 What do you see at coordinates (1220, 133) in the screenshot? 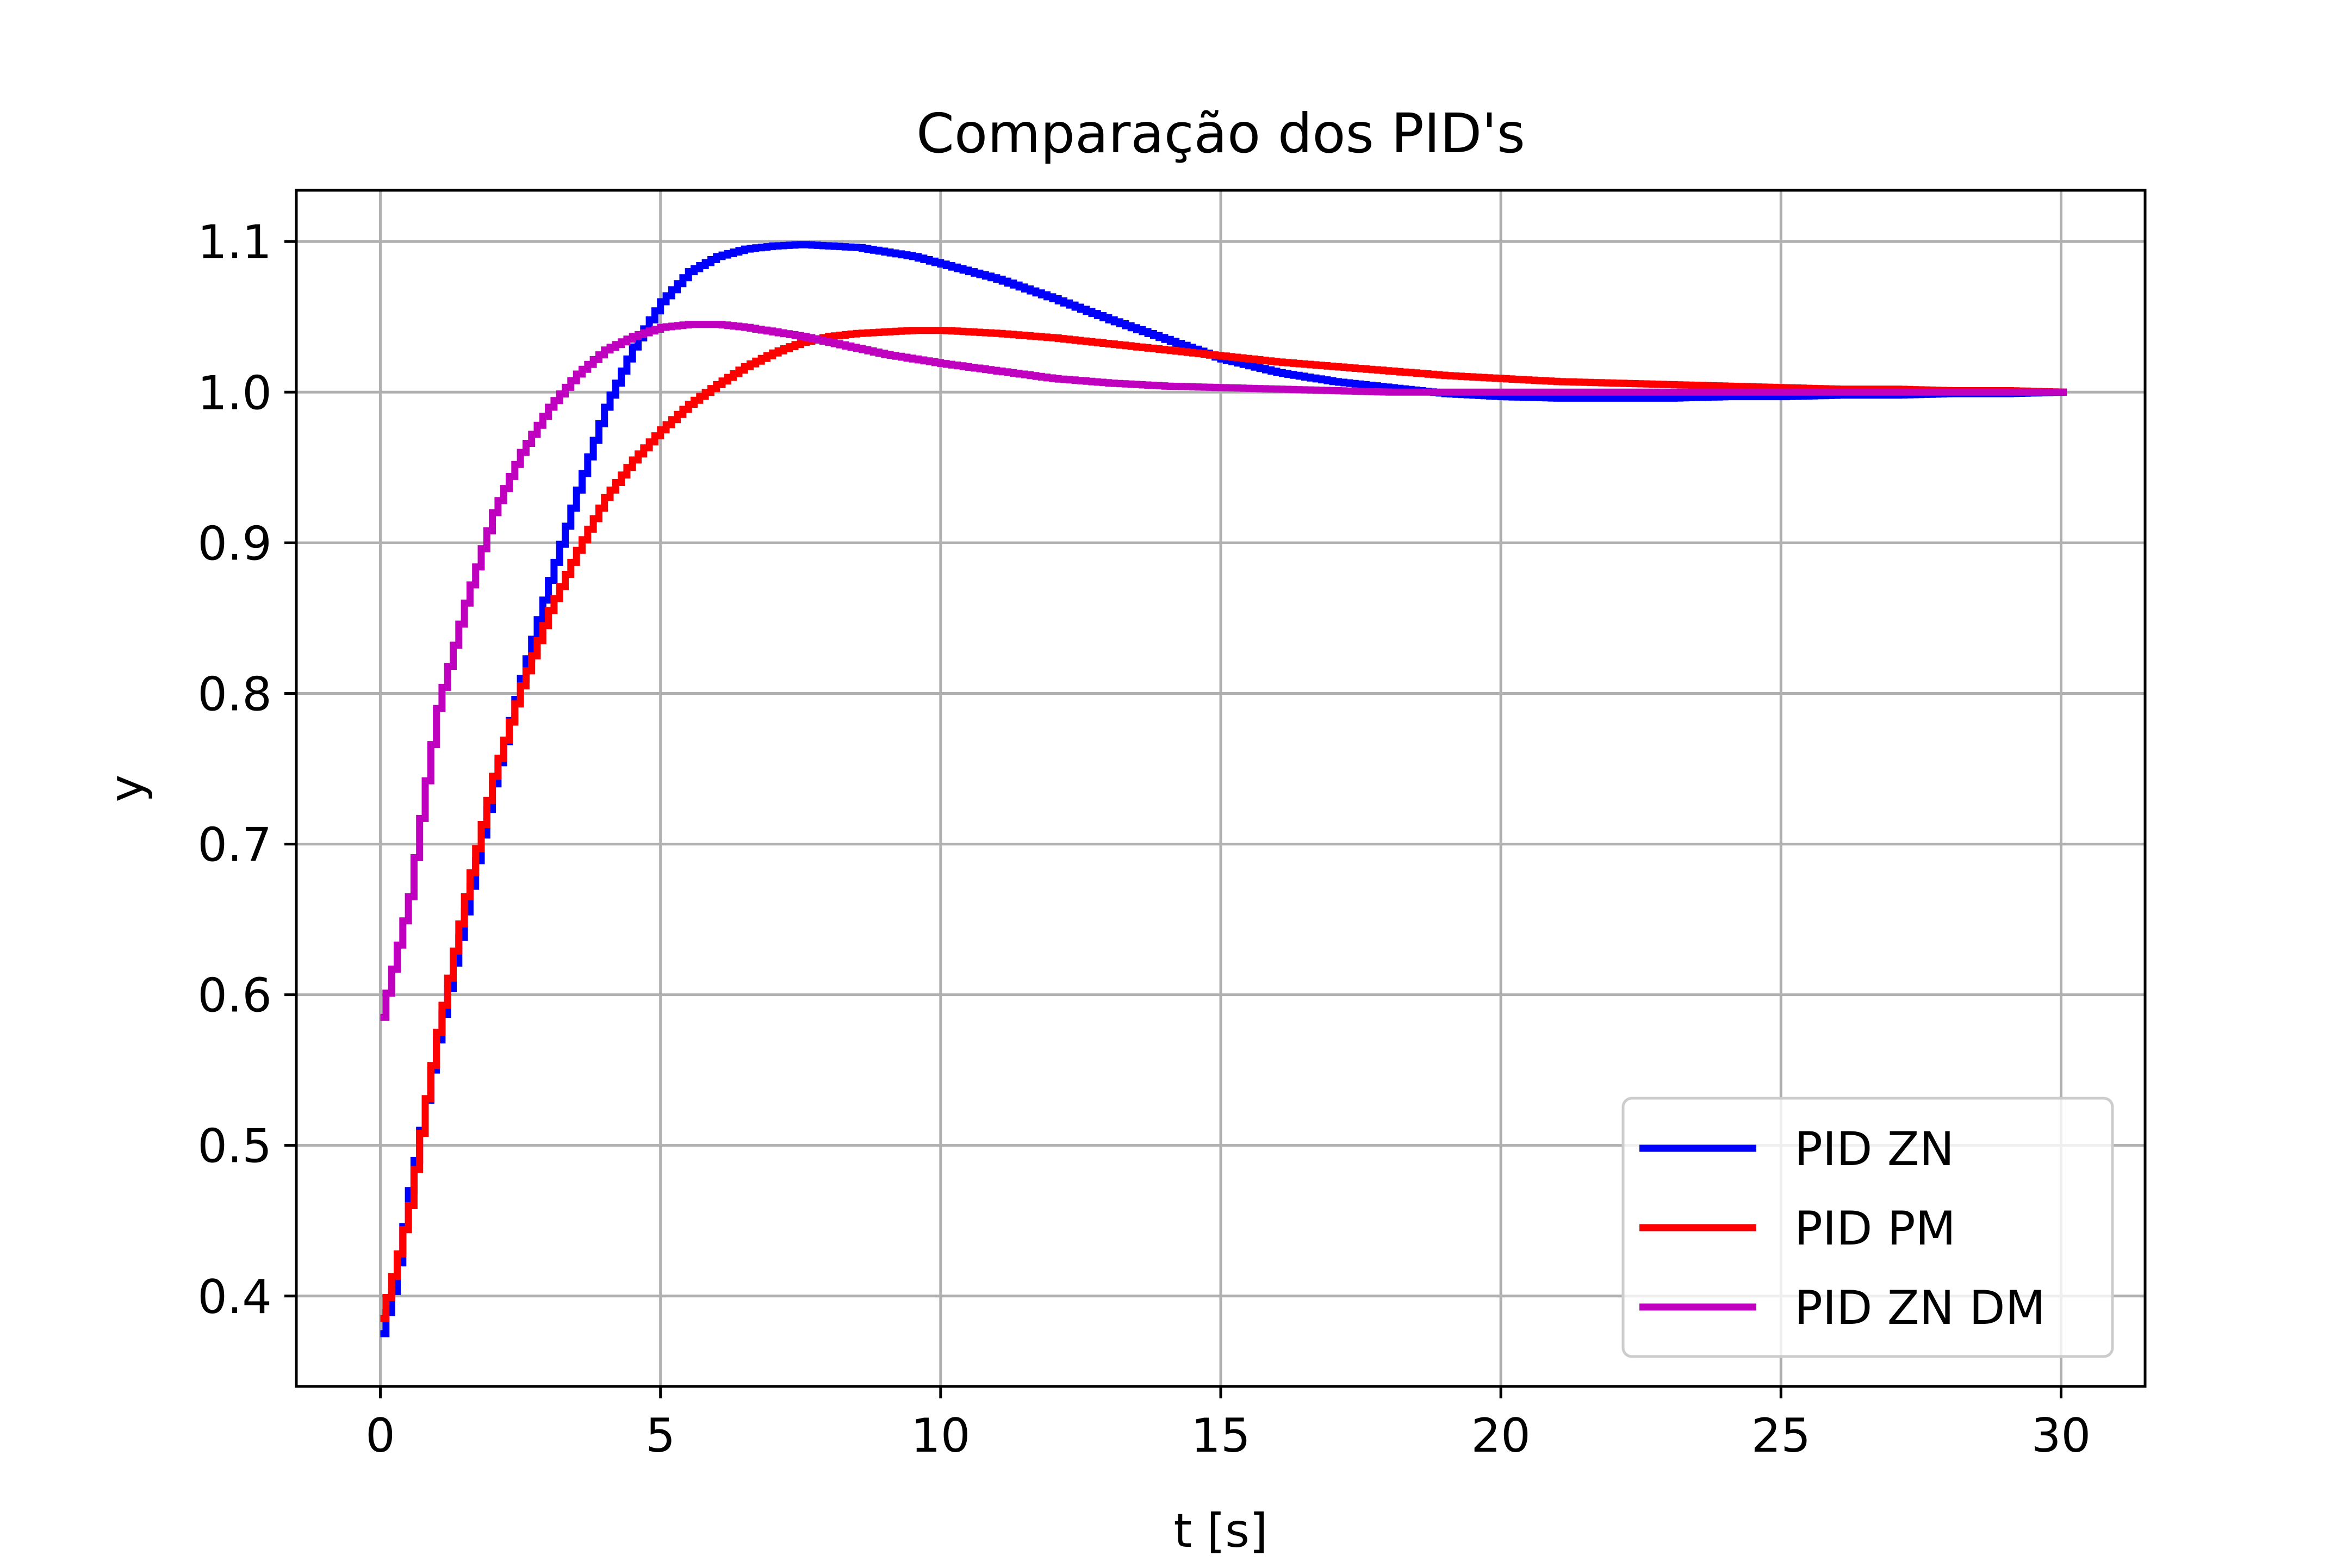
I see `chart-title: Comparação dos PID's` at bounding box center [1220, 133].